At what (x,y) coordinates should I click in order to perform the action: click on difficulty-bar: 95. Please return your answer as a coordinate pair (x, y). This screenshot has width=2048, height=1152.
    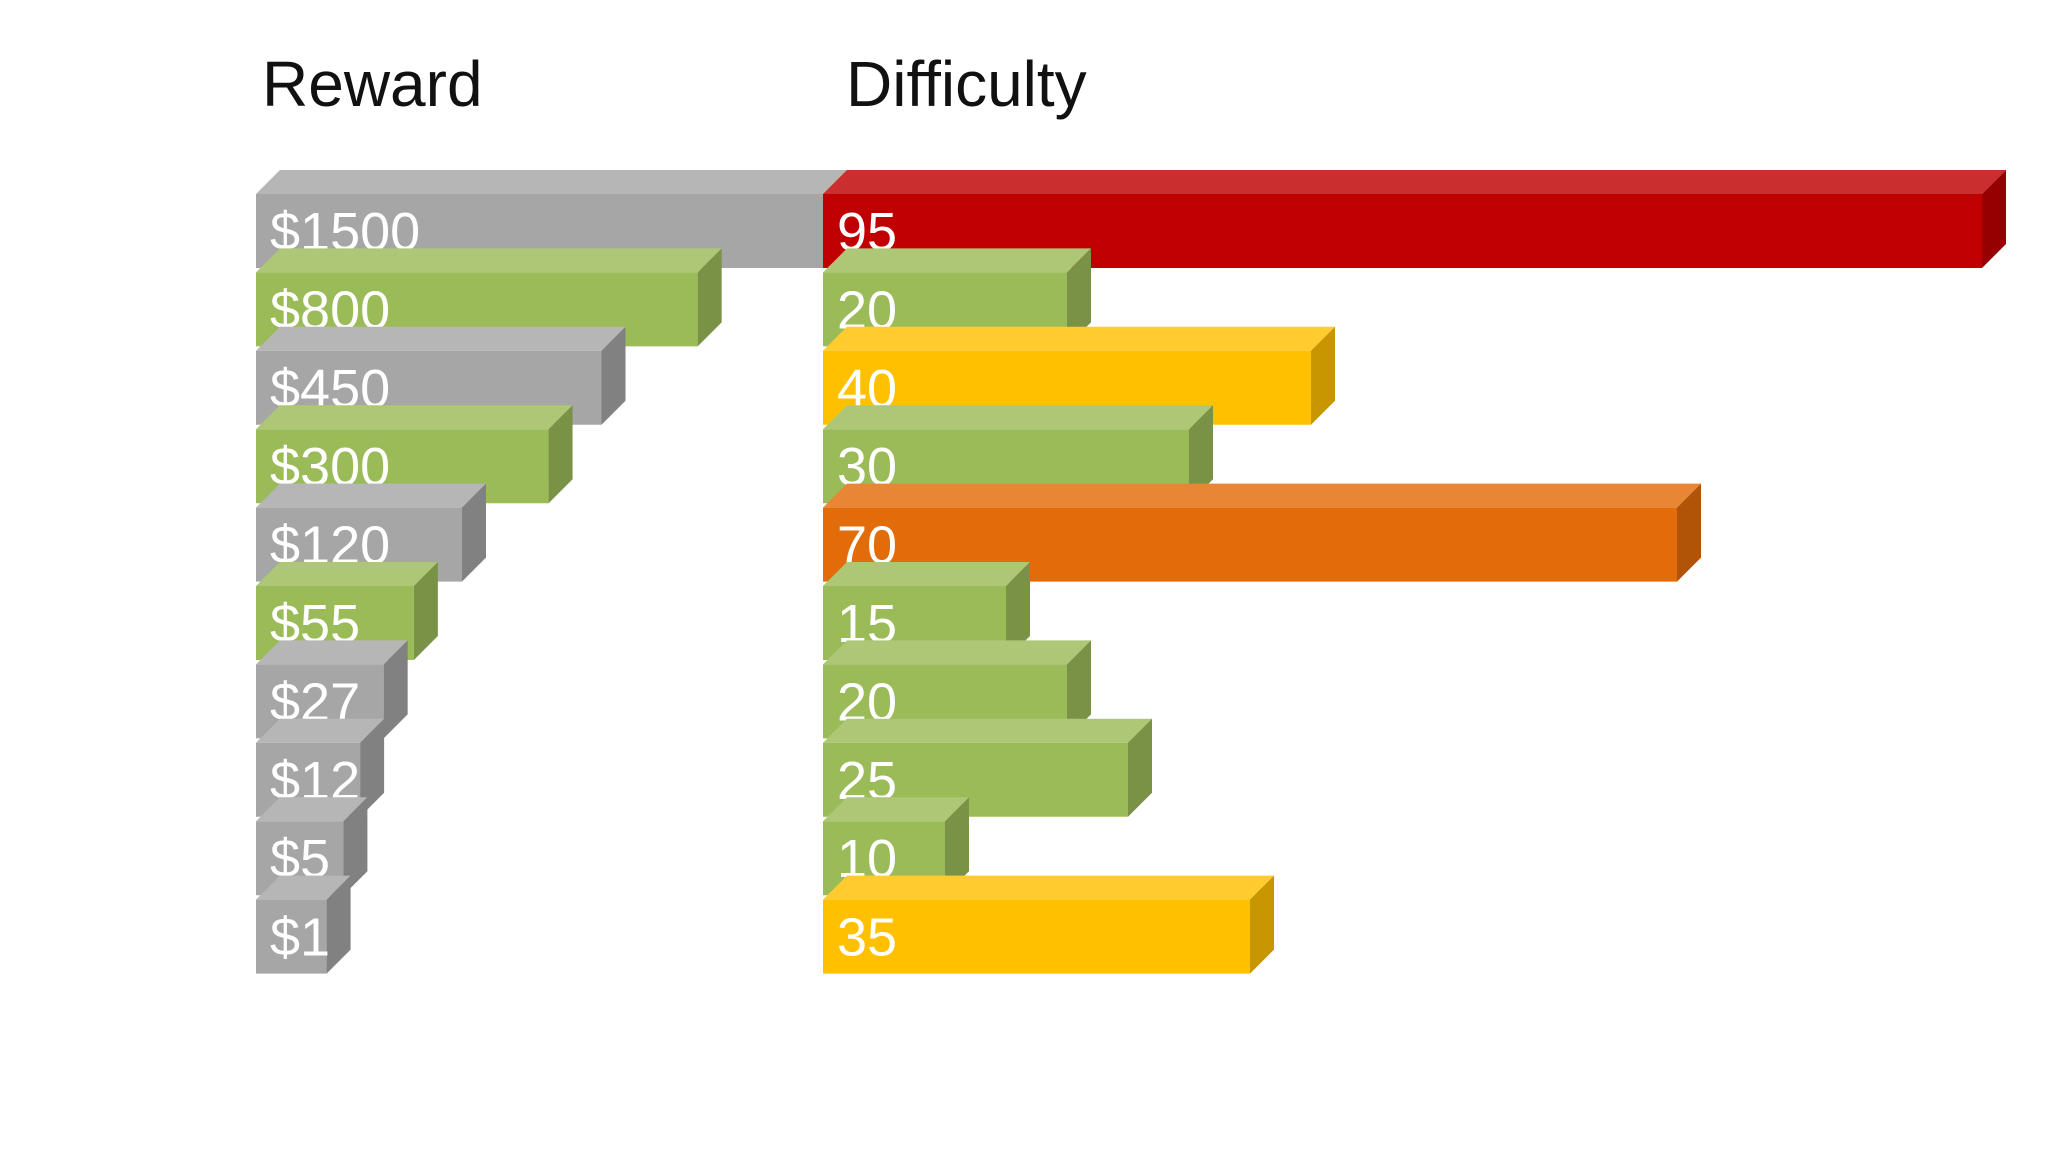
    Looking at the image, I should click on (1414, 219).